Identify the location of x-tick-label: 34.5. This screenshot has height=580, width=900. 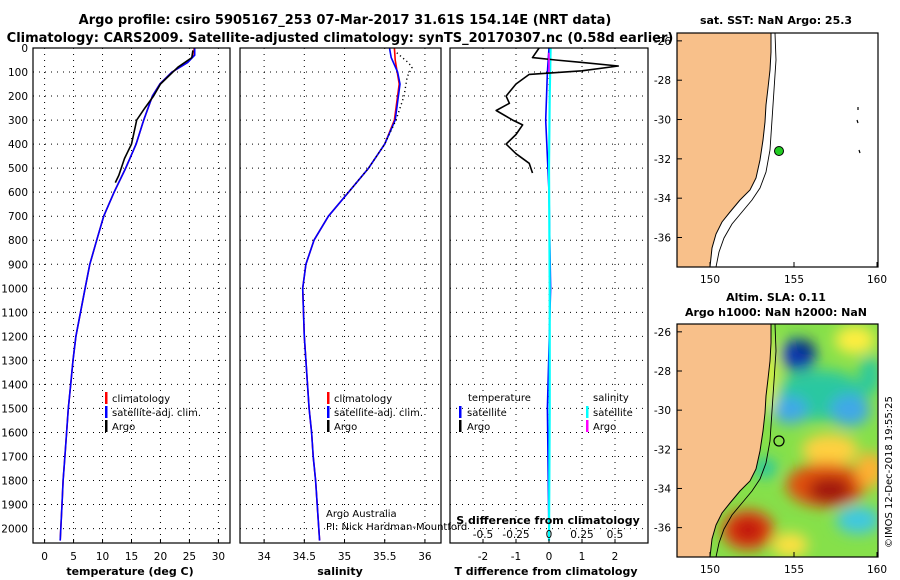
(304, 557).